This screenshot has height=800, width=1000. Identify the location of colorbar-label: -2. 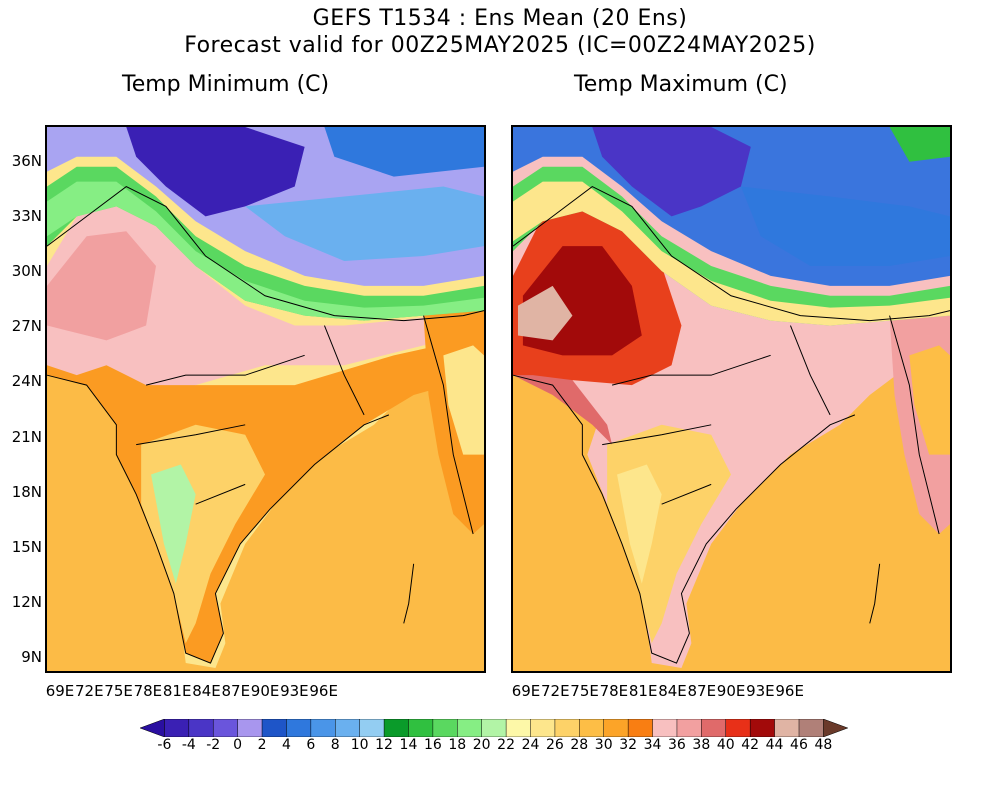
(213, 745).